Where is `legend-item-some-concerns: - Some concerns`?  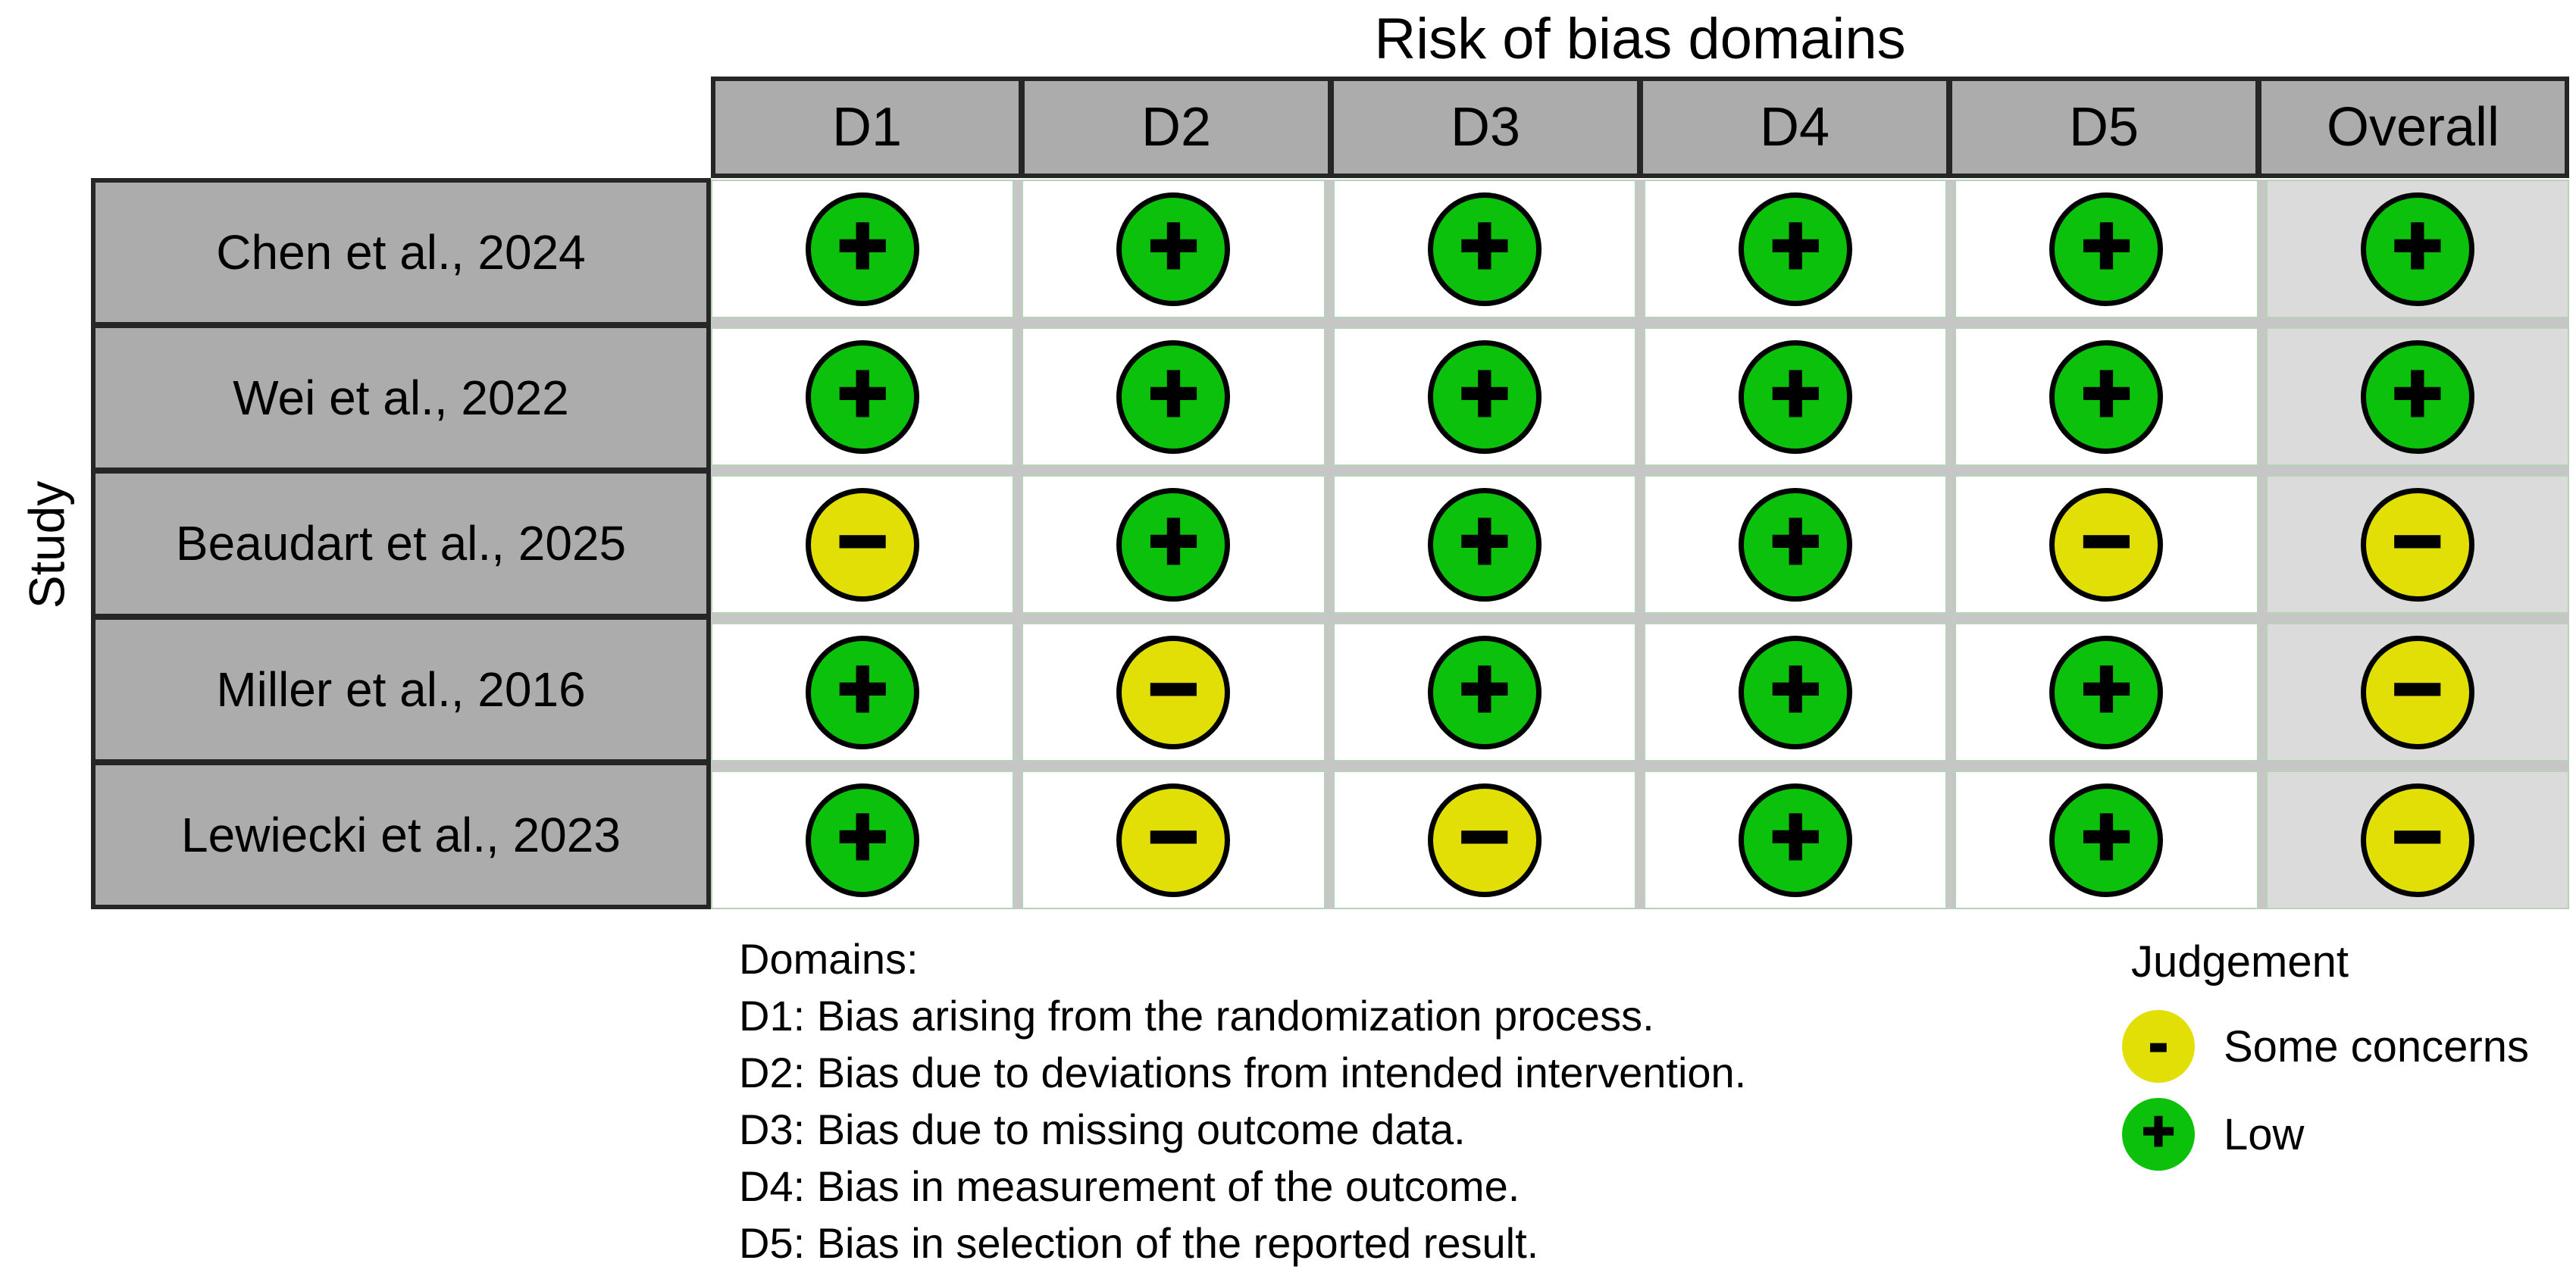
legend-item-some-concerns: - Some concerns is located at coordinates (2349, 1046).